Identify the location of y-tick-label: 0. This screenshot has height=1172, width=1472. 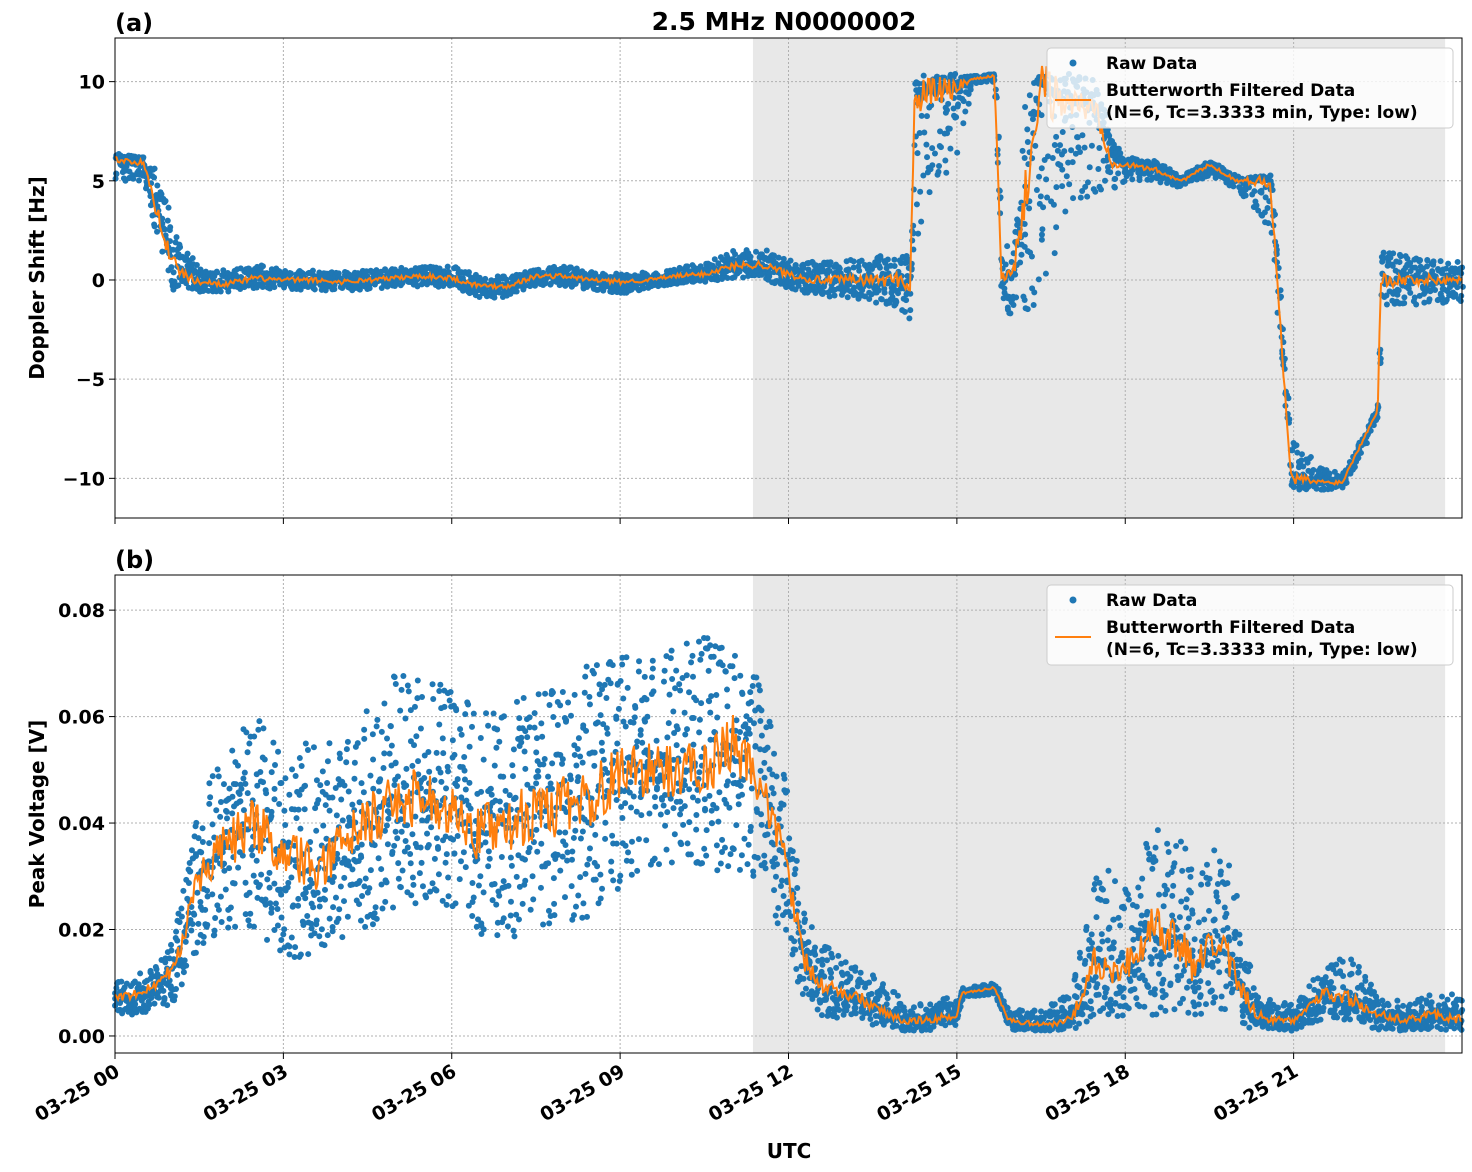
(98, 281).